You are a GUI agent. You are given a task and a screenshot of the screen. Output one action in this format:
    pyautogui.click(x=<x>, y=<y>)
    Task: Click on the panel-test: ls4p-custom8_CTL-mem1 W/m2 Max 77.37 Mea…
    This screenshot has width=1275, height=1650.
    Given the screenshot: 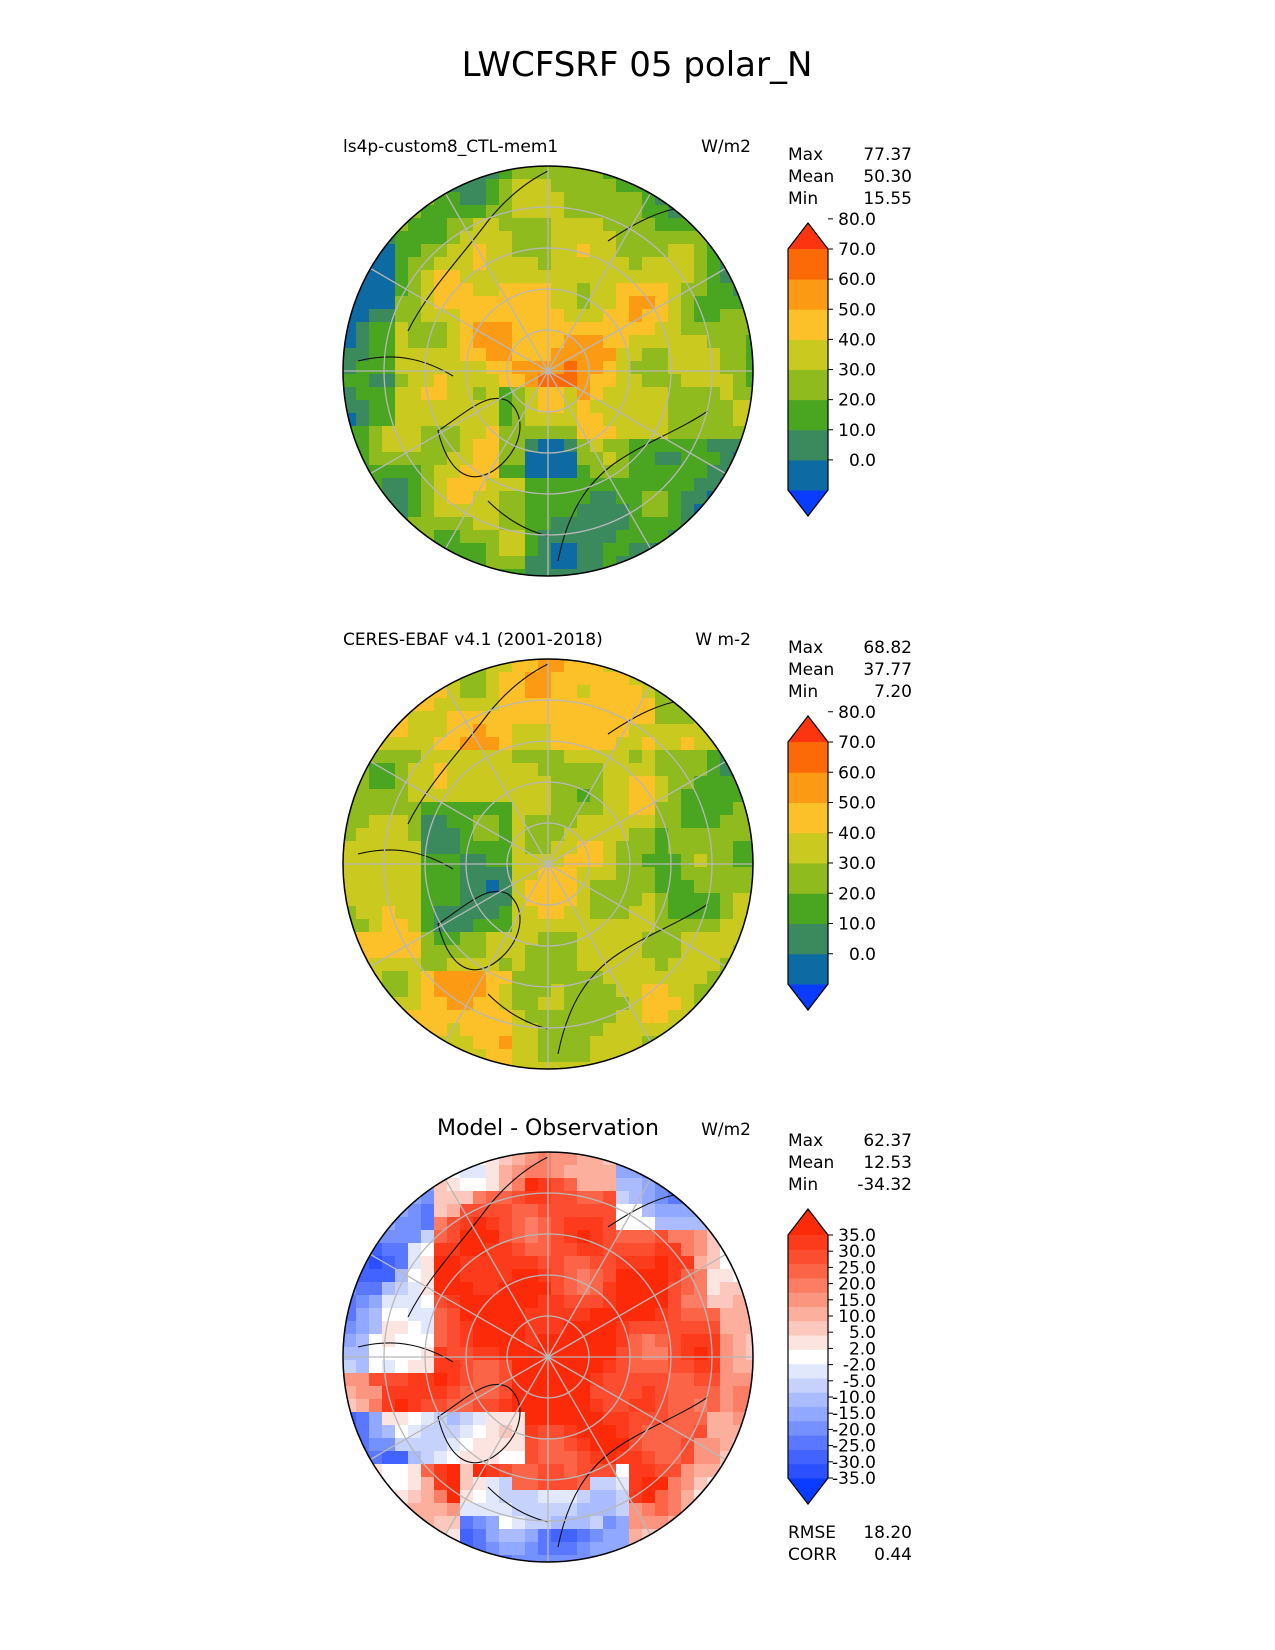 What is the action you would take?
    pyautogui.click(x=627, y=357)
    